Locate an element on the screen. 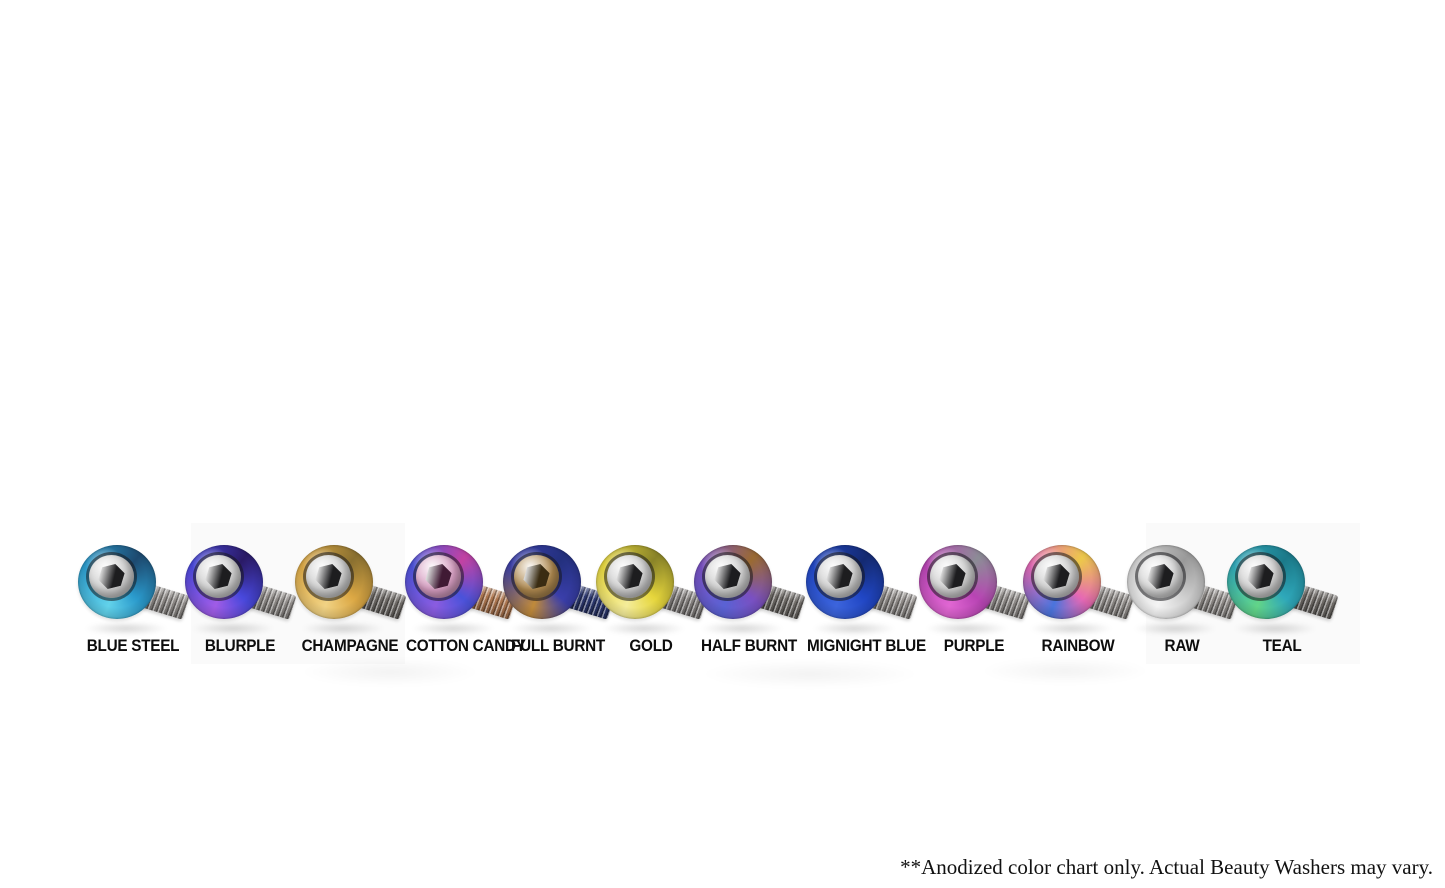 The width and height of the screenshot is (1445, 888). color-label: FULL BURNT is located at coordinates (558, 645).